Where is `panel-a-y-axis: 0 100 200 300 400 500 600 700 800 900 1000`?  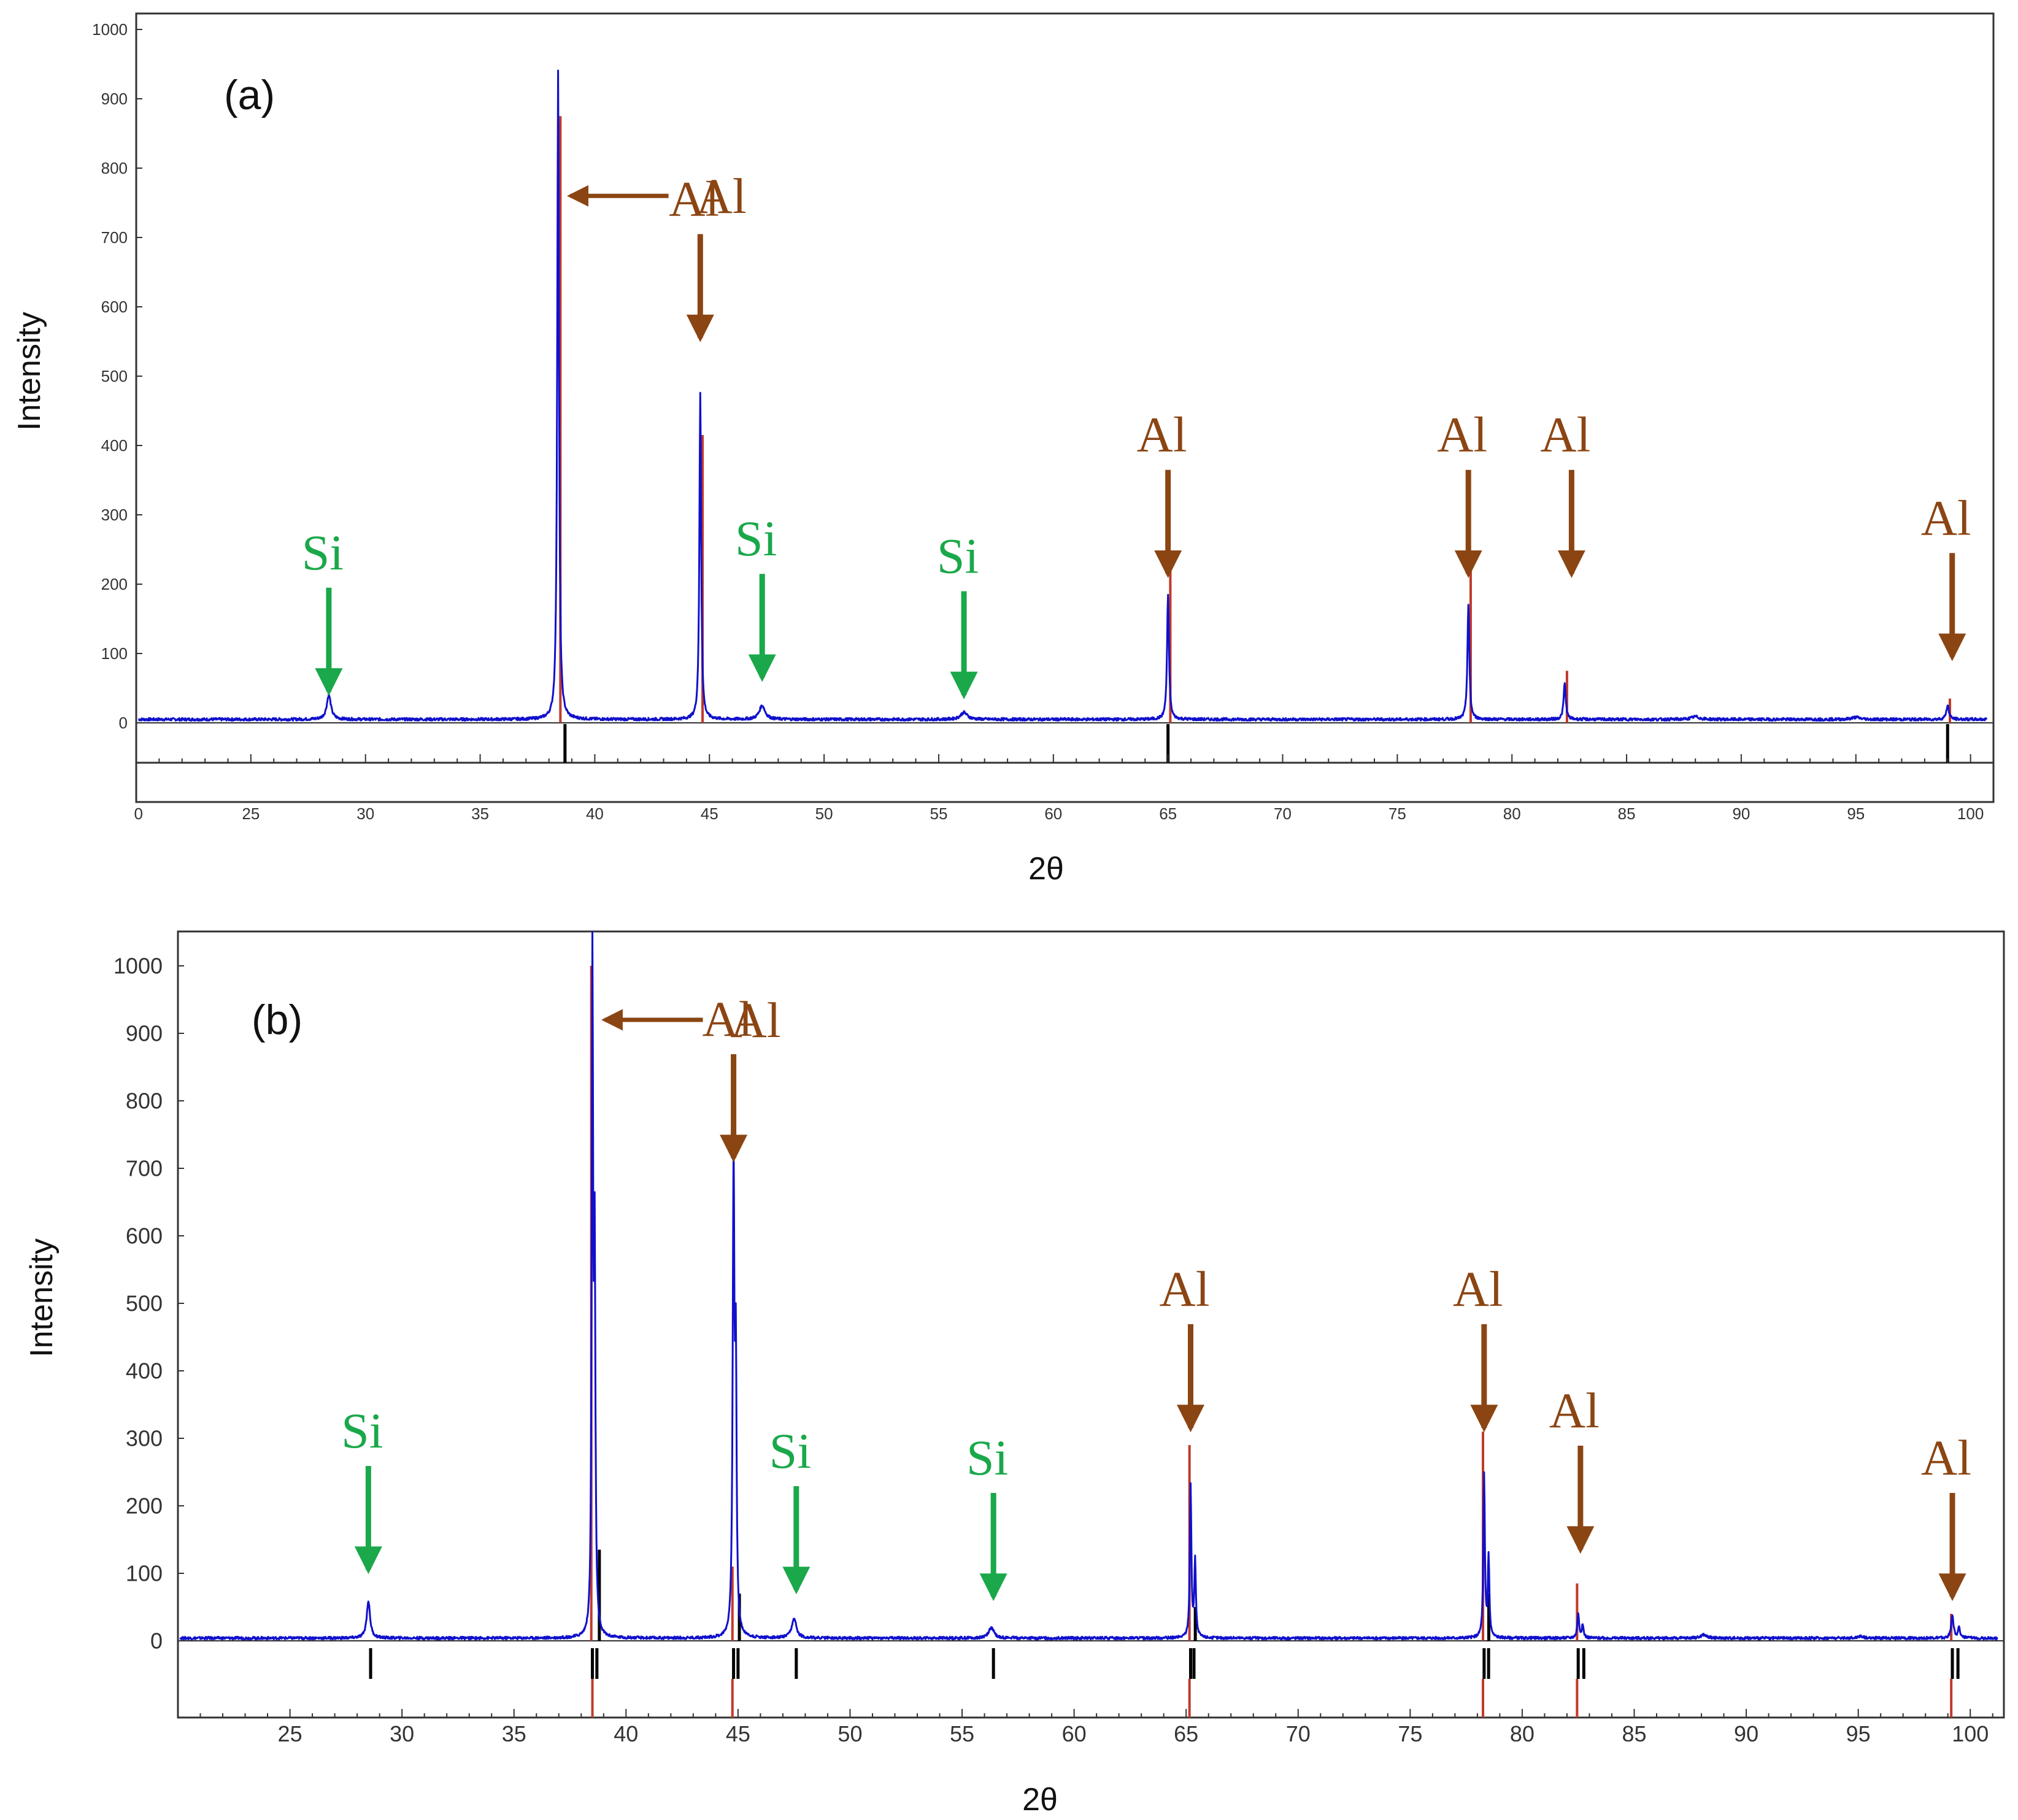 panel-a-y-axis: 0 100 200 300 400 500 600 700 800 900 1000 is located at coordinates (117, 376).